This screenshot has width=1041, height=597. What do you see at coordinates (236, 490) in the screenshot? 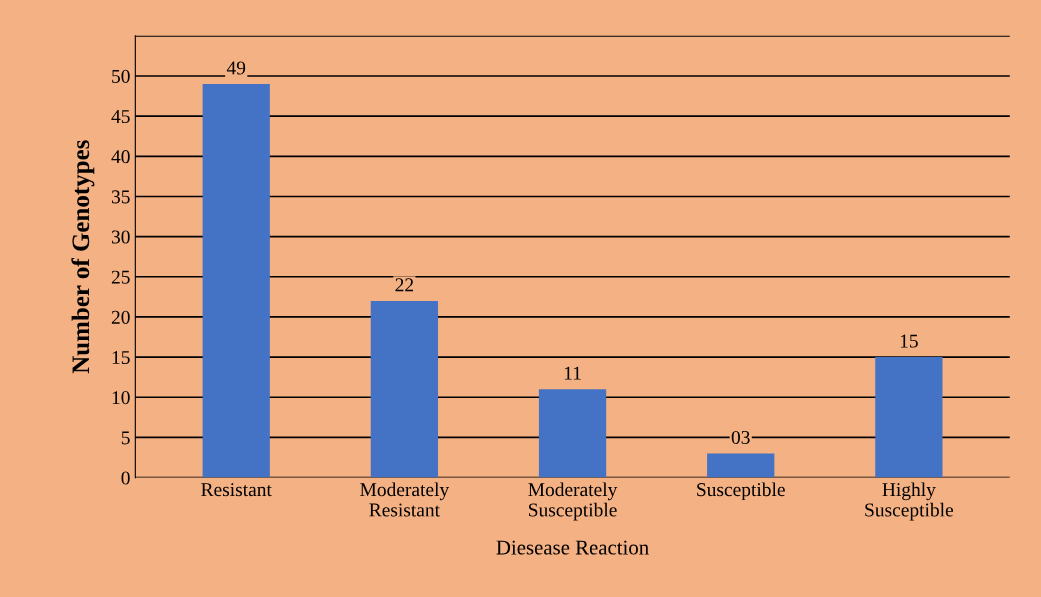
I see `x-tick-label: Resistant` at bounding box center [236, 490].